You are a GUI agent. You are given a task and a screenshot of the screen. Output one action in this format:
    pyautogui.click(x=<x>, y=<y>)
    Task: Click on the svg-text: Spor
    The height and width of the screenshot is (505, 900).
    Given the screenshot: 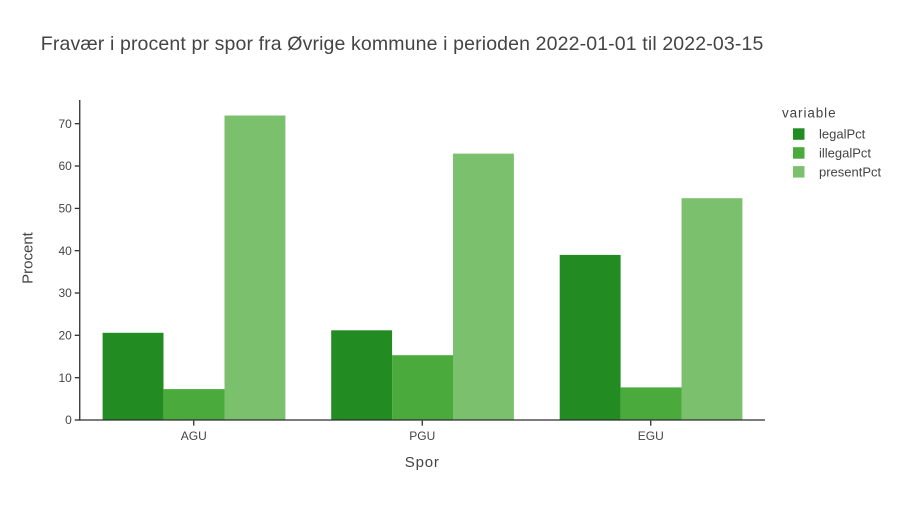 What is the action you would take?
    pyautogui.click(x=422, y=462)
    